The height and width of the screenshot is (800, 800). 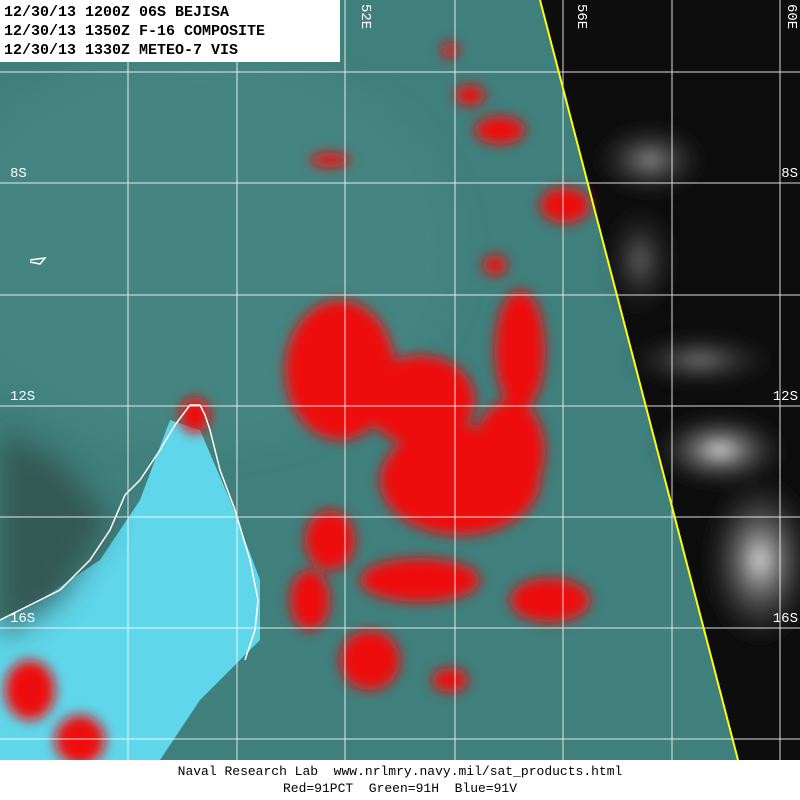 What do you see at coordinates (365, 16) in the screenshot?
I see `longitude-label: 52E` at bounding box center [365, 16].